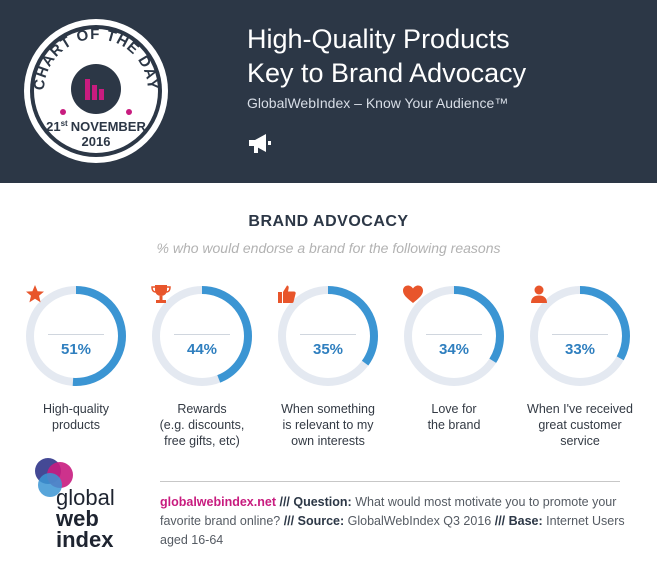  Describe the element at coordinates (454, 425) in the screenshot. I see `donut-category-label-line: the brand` at that location.